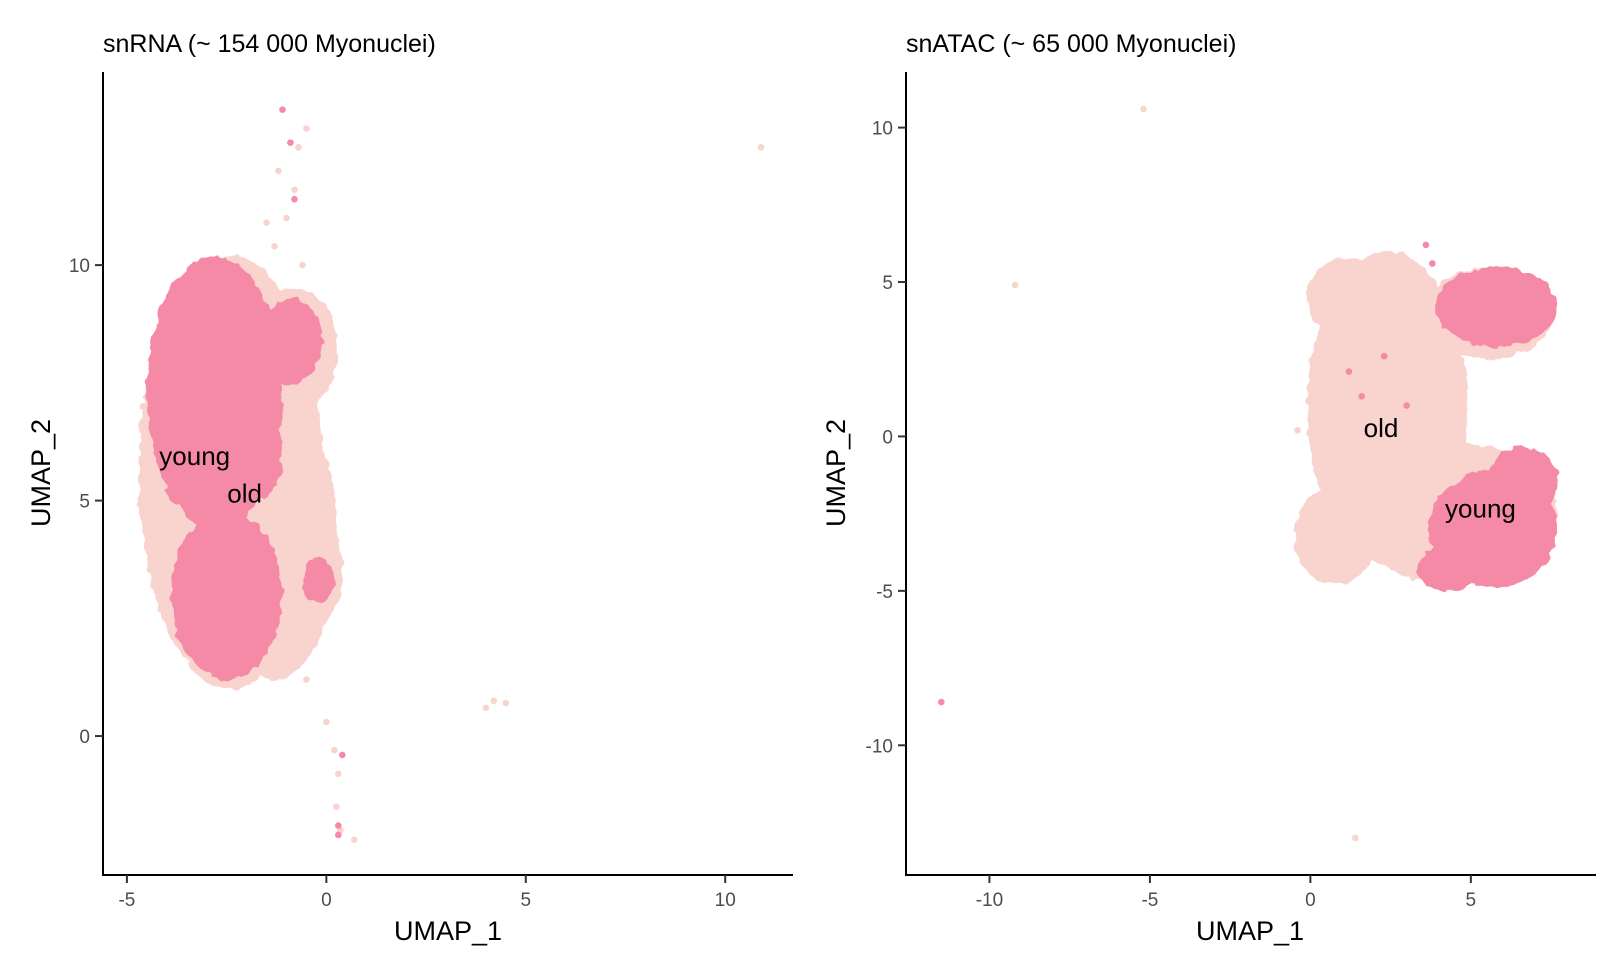 The height and width of the screenshot is (966, 1612). What do you see at coordinates (427, 893) in the screenshot?
I see `x-ticks: -5 0 5 10` at bounding box center [427, 893].